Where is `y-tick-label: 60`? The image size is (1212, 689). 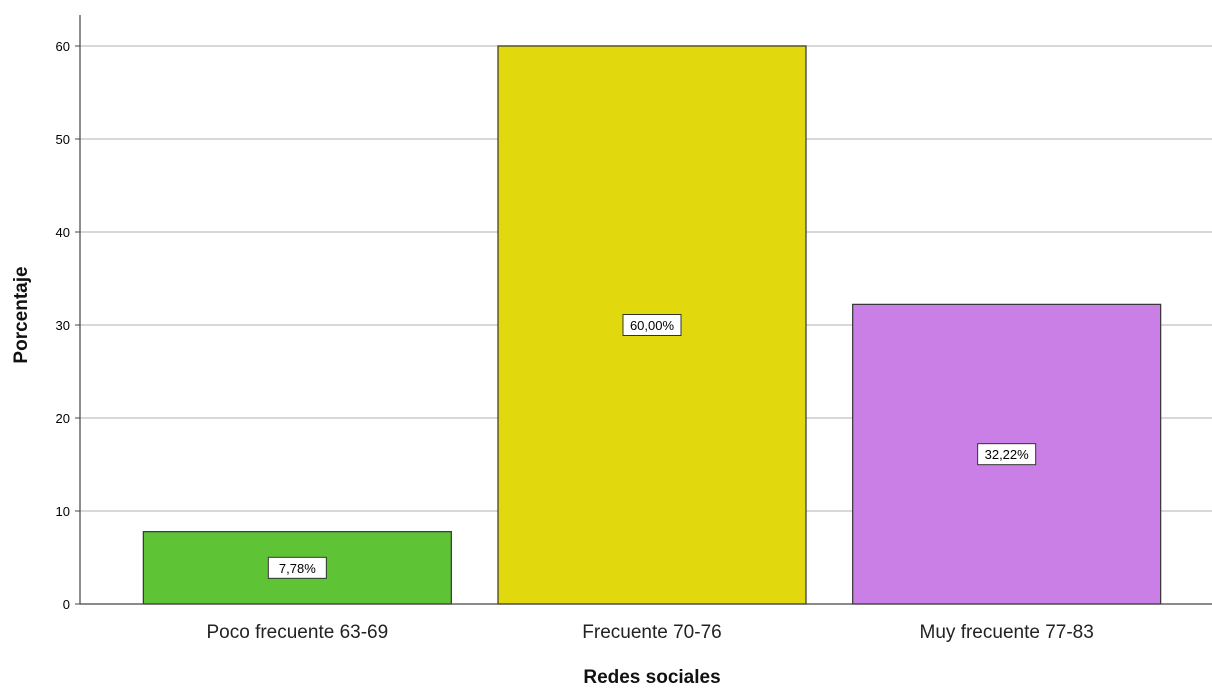 y-tick-label: 60 is located at coordinates (63, 46).